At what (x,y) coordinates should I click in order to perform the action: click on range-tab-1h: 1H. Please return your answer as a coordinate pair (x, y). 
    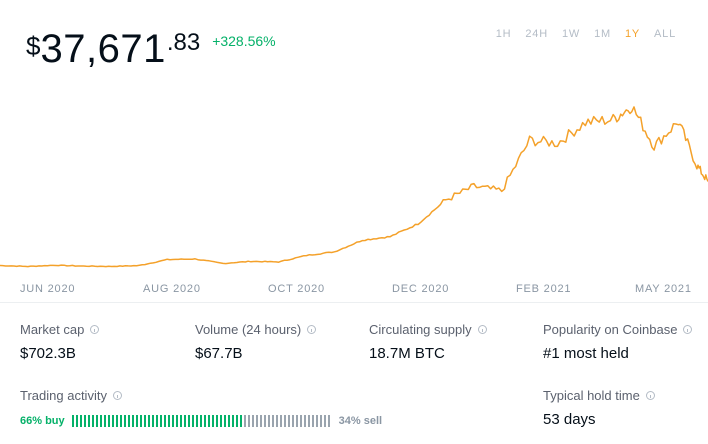
    Looking at the image, I should click on (503, 34).